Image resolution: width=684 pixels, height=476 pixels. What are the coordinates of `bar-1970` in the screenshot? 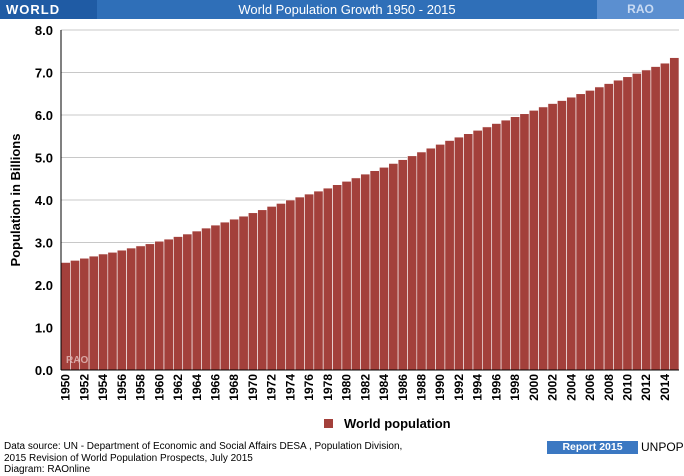 It's located at (252, 291).